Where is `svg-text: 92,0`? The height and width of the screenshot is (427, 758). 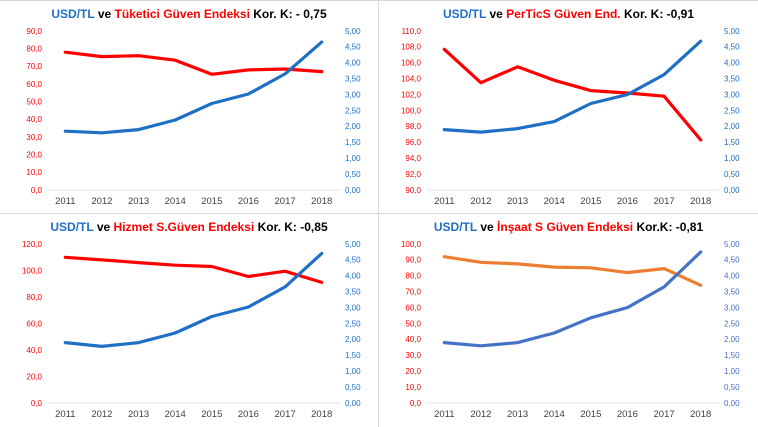
svg-text: 92,0 is located at coordinates (413, 174).